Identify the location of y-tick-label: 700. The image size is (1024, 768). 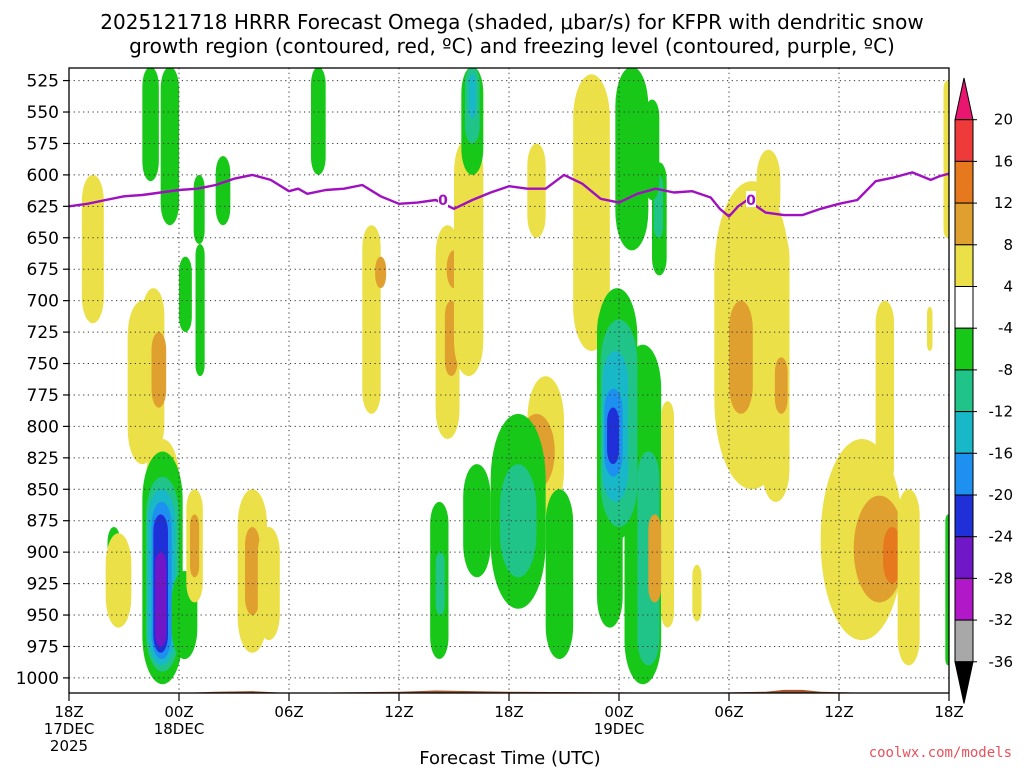
(43, 302).